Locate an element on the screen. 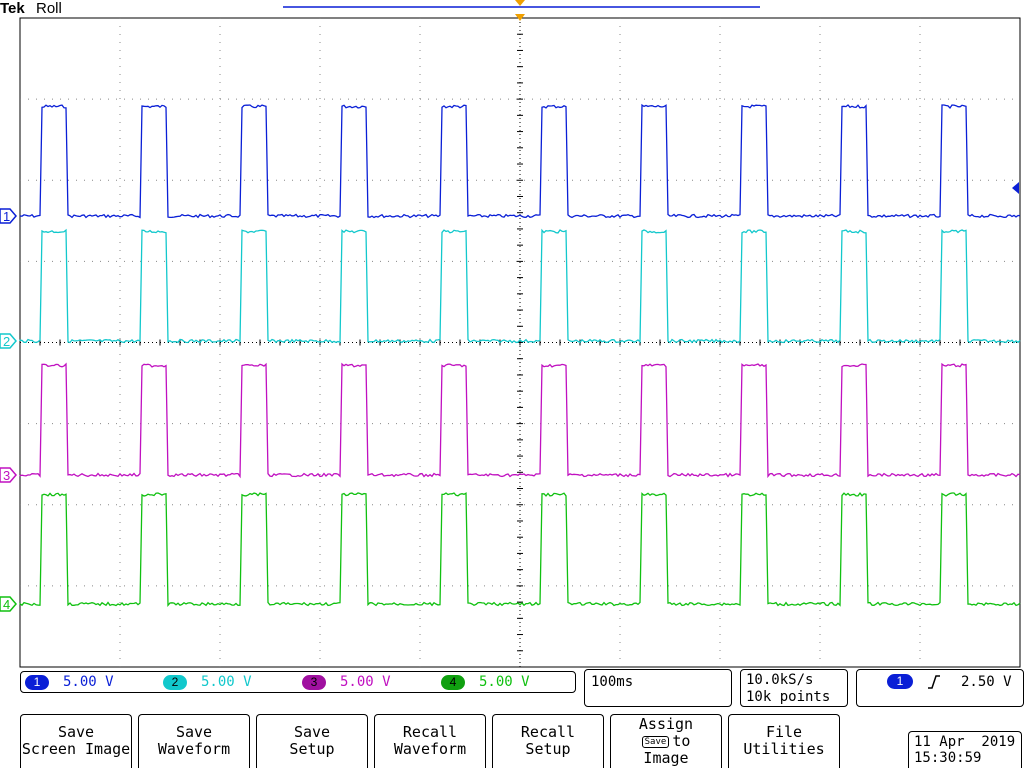 This screenshot has height=768, width=1024. channel-4-badge: 4 is located at coordinates (453, 682).